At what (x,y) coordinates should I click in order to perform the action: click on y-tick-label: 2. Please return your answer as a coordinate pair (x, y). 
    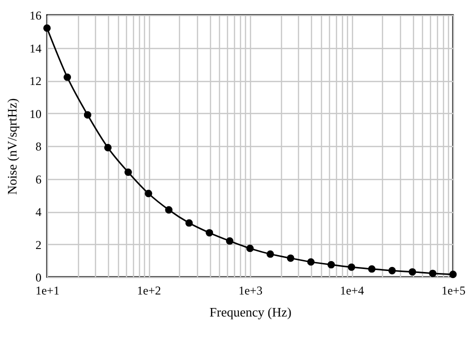
    Looking at the image, I should click on (39, 245).